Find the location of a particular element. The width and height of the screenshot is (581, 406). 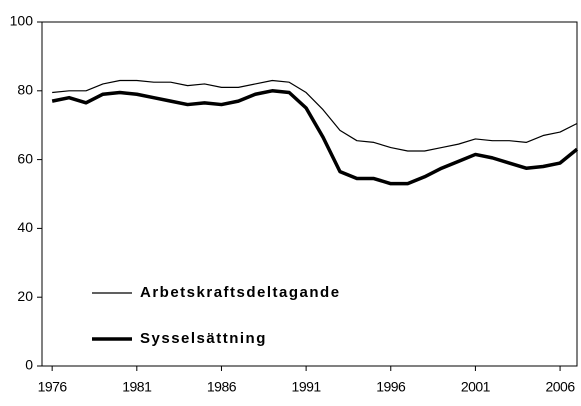

x-tick-label: 1981 is located at coordinates (137, 387).